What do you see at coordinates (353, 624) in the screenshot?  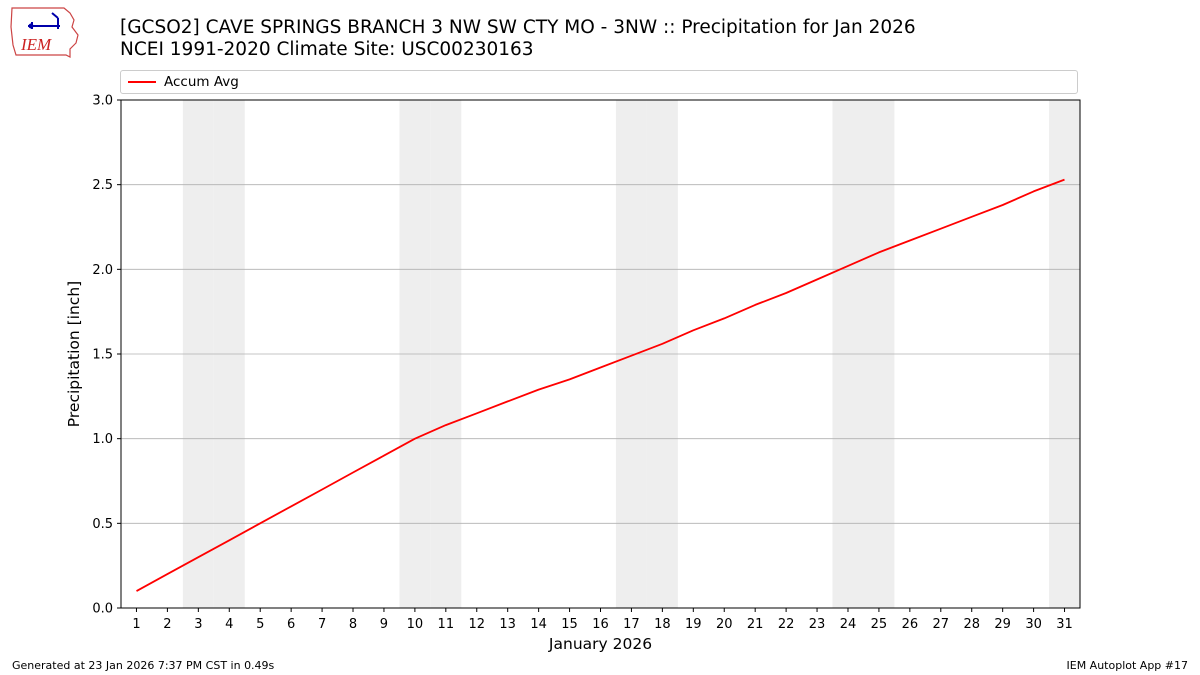 I see `x-tick-label: 8` at bounding box center [353, 624].